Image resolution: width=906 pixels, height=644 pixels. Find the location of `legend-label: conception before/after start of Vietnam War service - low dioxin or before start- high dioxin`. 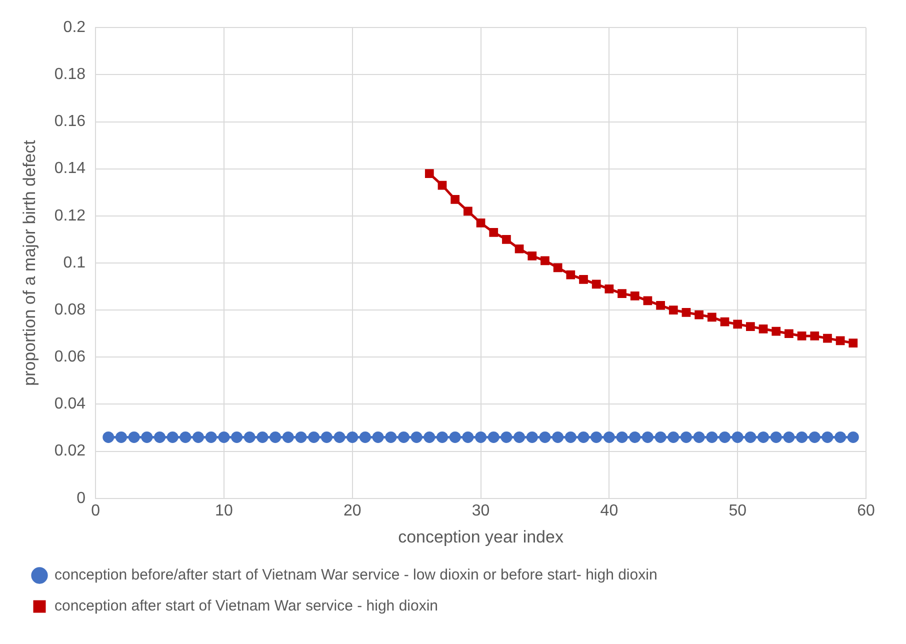

legend-label: conception before/after start of Vietnam War service - low dioxin or before start- high dioxin is located at coordinates (356, 575).